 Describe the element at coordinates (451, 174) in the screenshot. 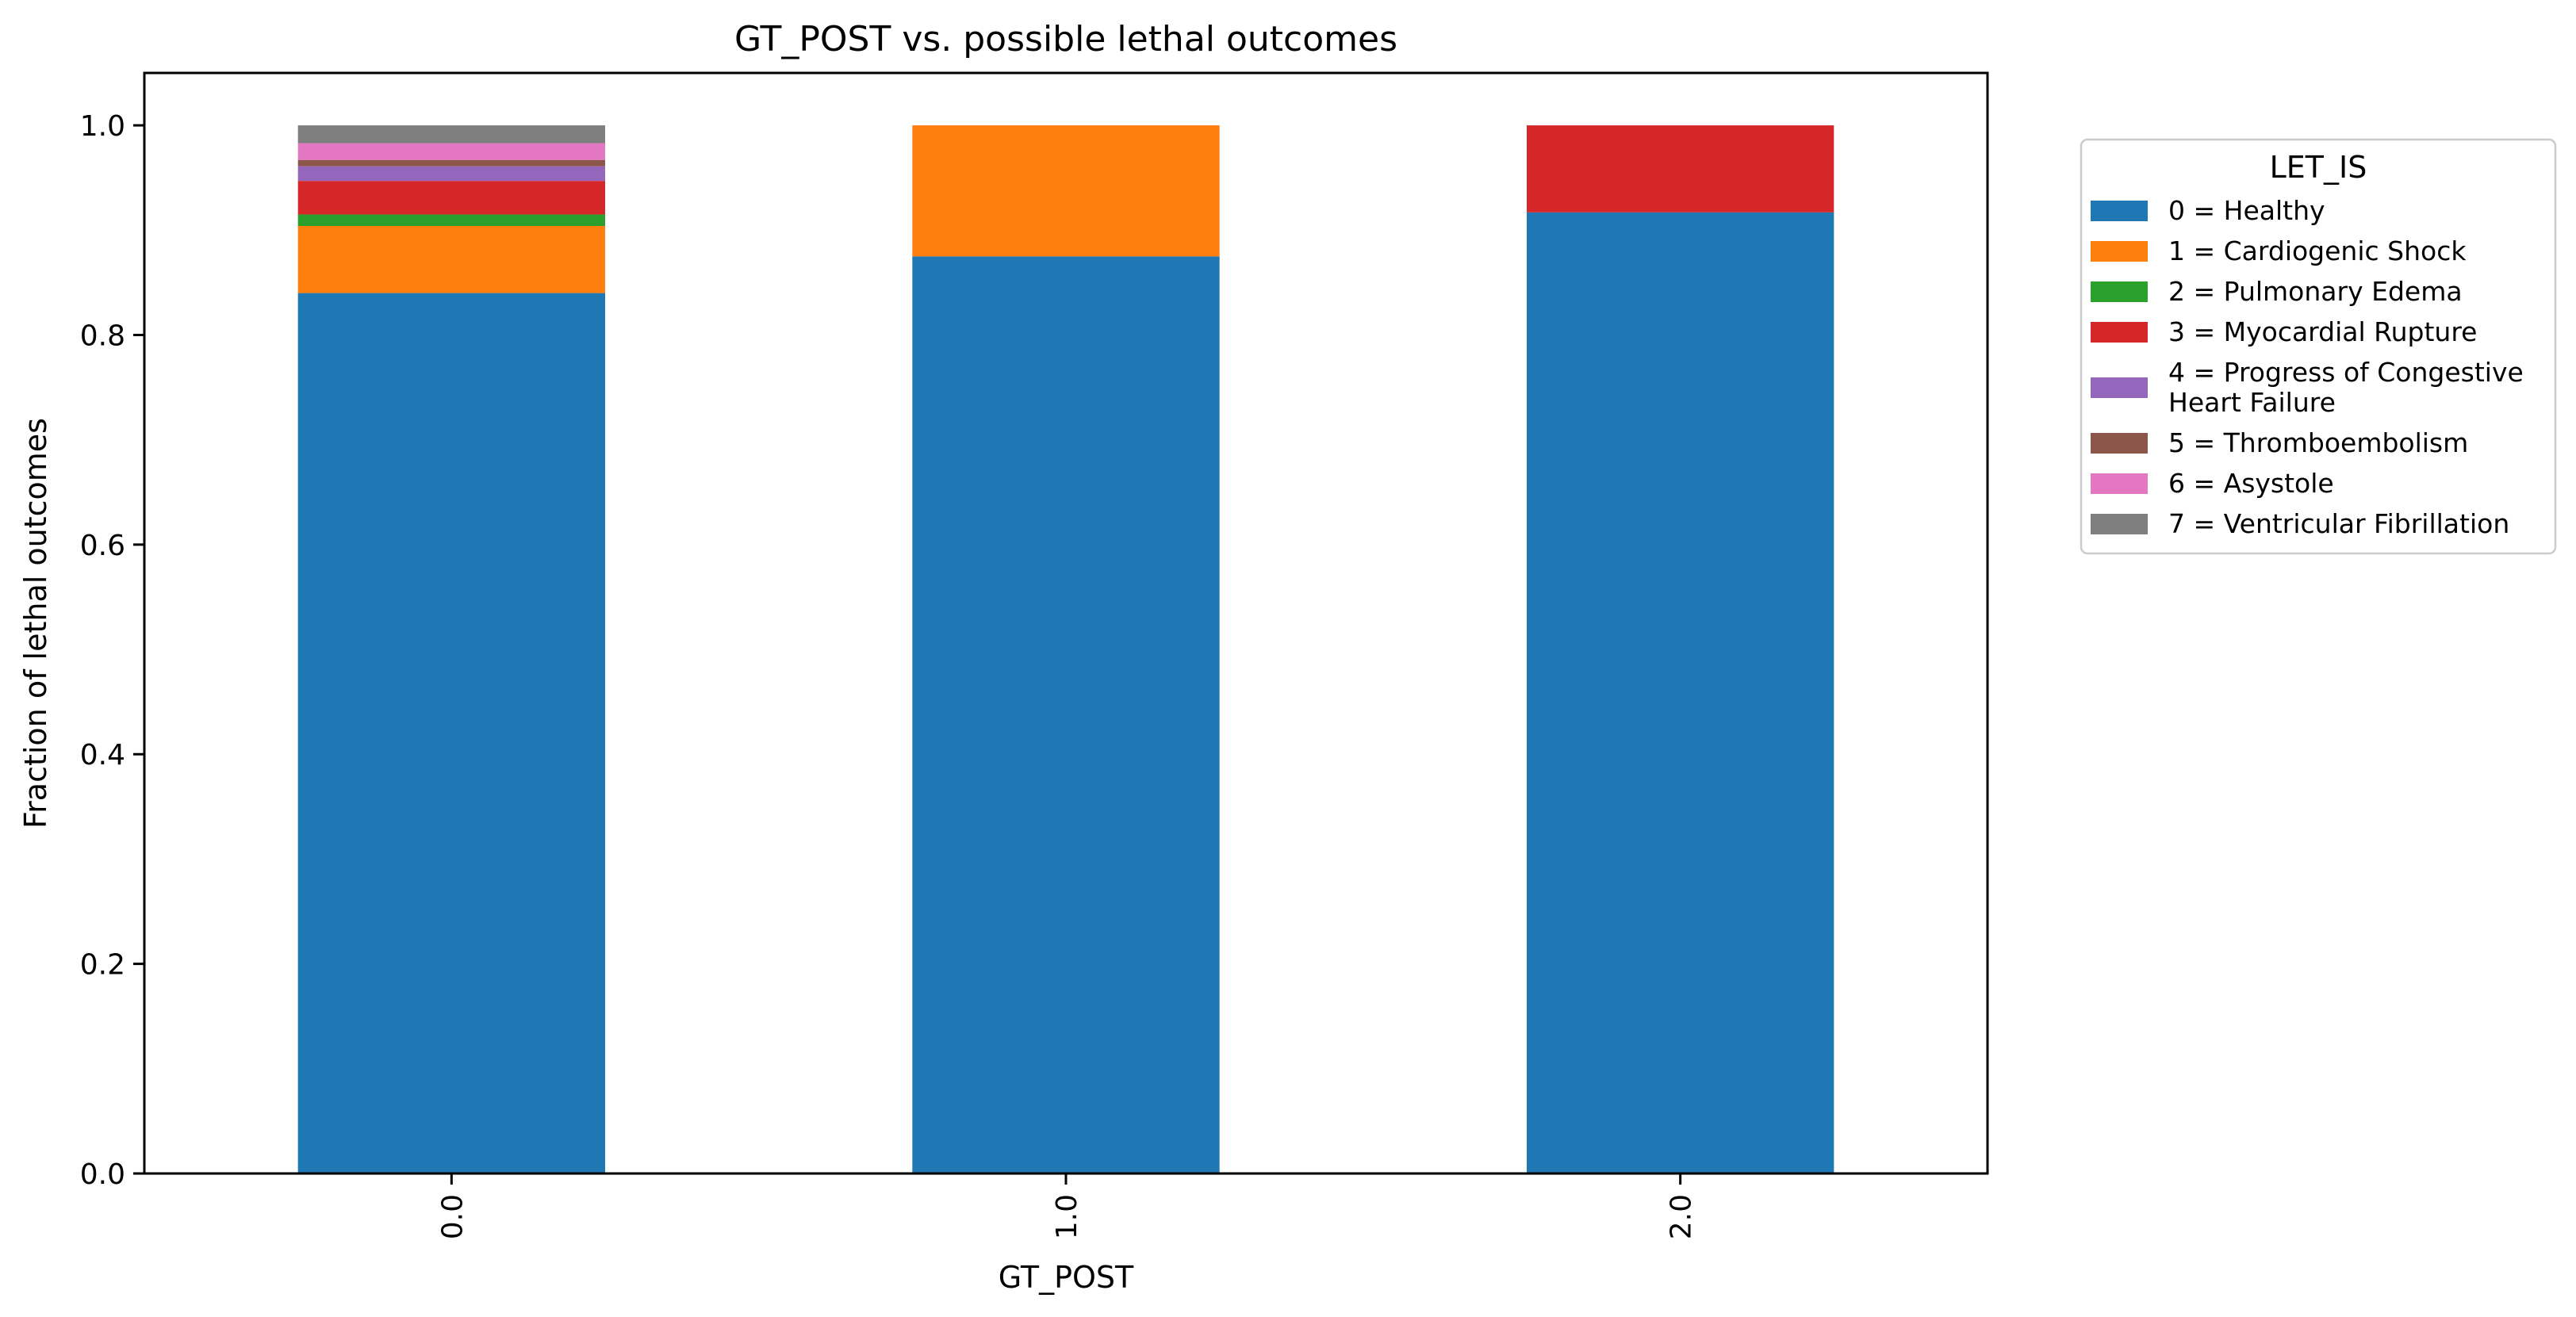

I see `bar-segment-0.0-series-4` at that location.